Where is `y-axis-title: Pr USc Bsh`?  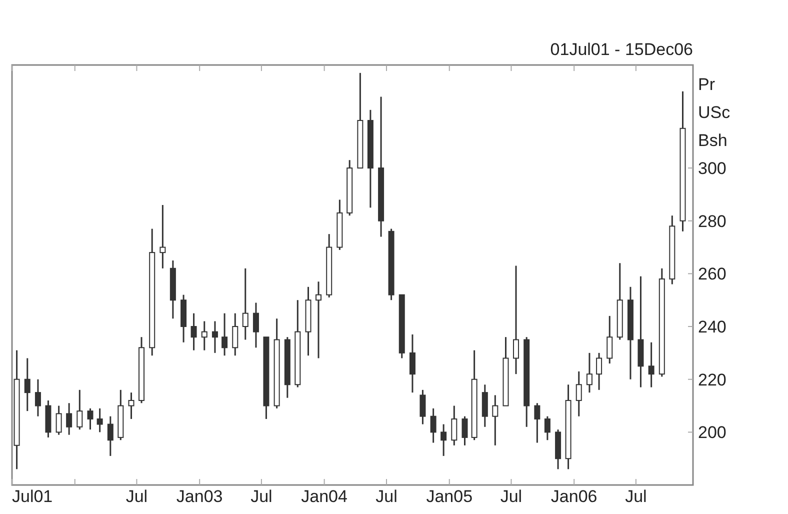
y-axis-title: Pr USc Bsh is located at coordinates (714, 112).